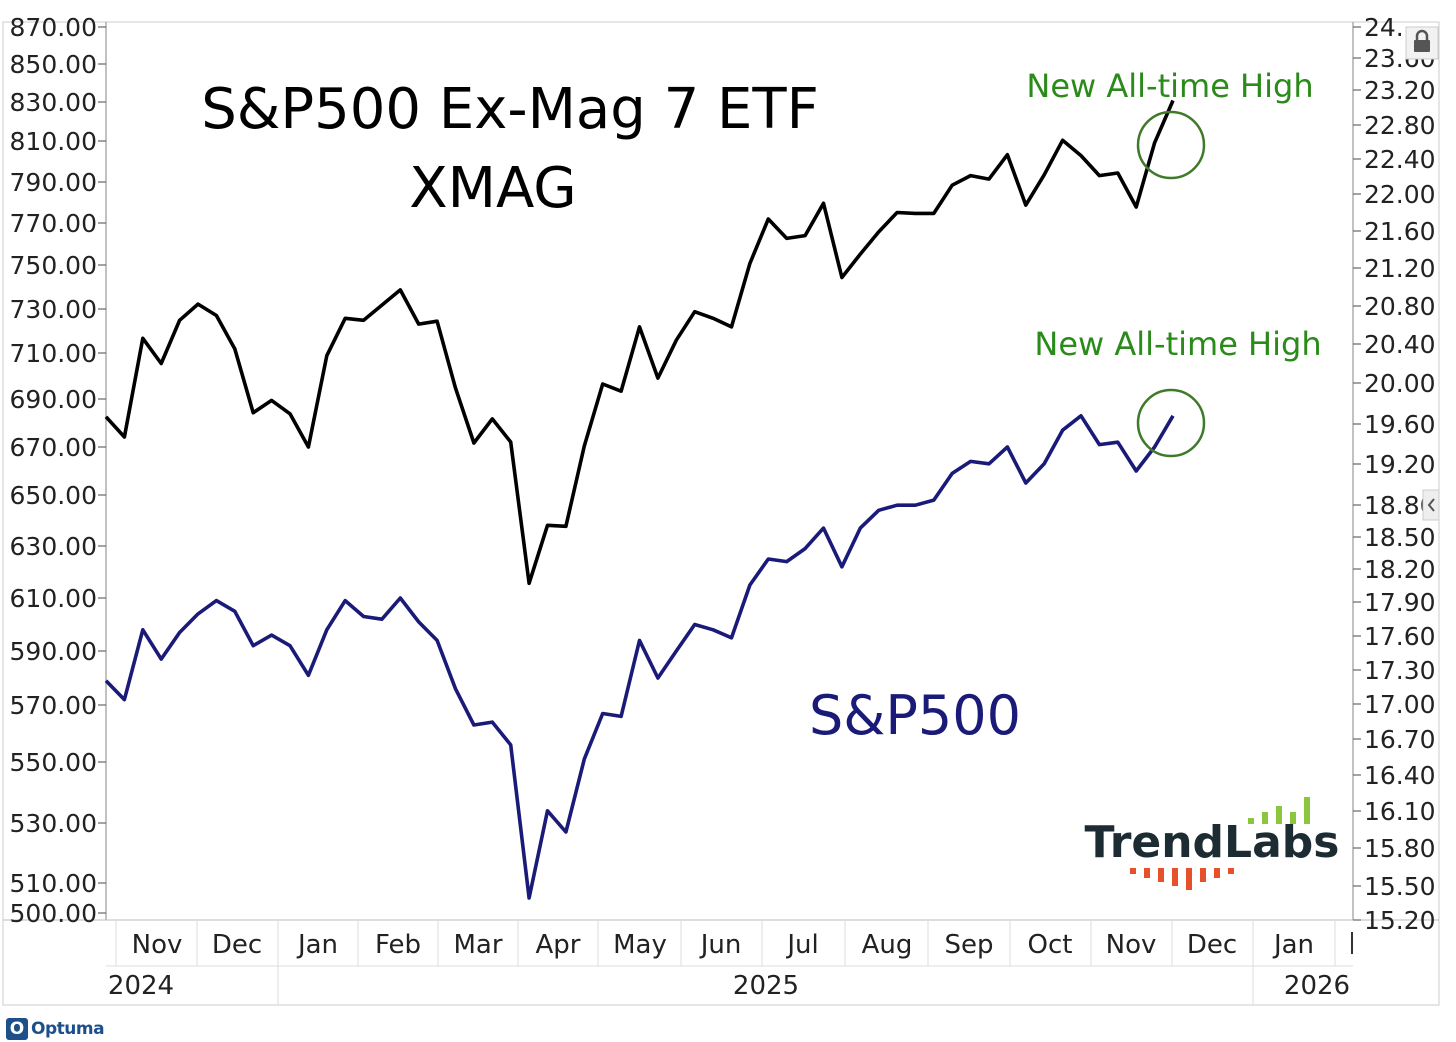 The width and height of the screenshot is (1456, 1042). What do you see at coordinates (1400, 268) in the screenshot?
I see `right-tick-label: 21.20` at bounding box center [1400, 268].